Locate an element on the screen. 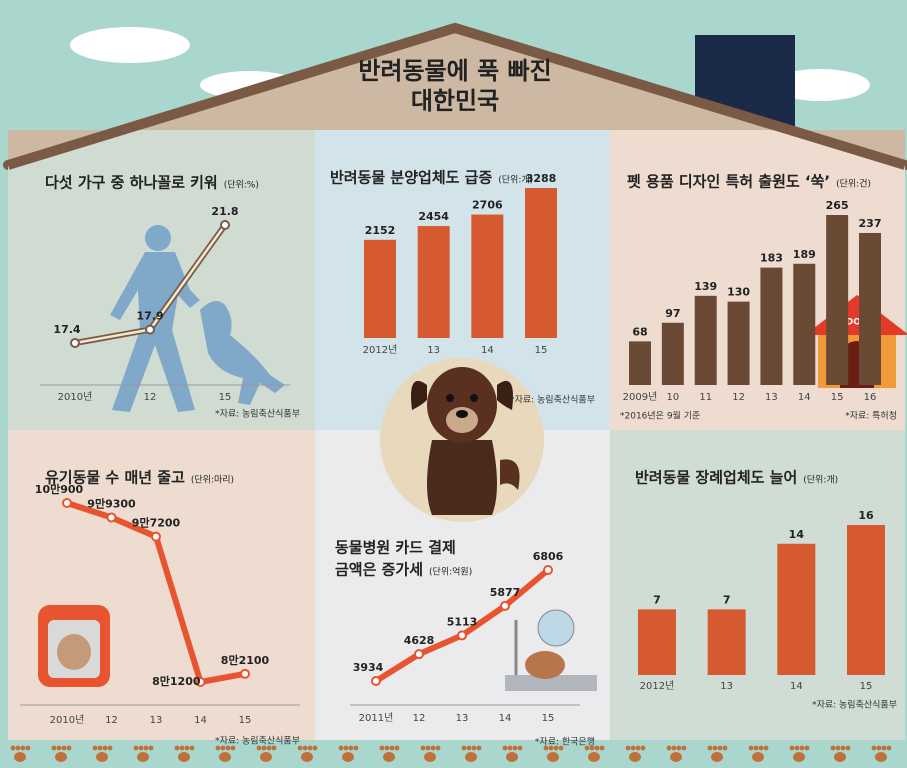 The height and width of the screenshot is (768, 907). cloud is located at coordinates (130, 45).